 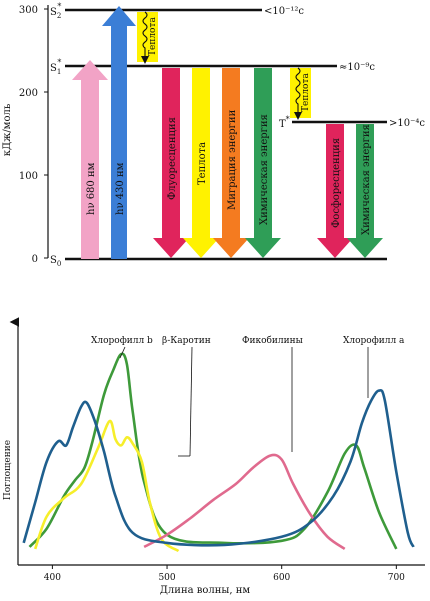 What do you see at coordinates (7, 129) in the screenshot?
I see `energy-y-label: кДж/моль` at bounding box center [7, 129].